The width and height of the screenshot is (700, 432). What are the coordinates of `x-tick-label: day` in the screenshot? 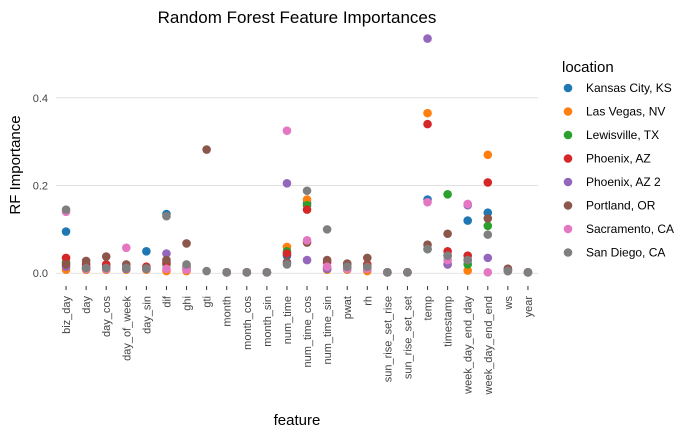 It's located at (87, 305).